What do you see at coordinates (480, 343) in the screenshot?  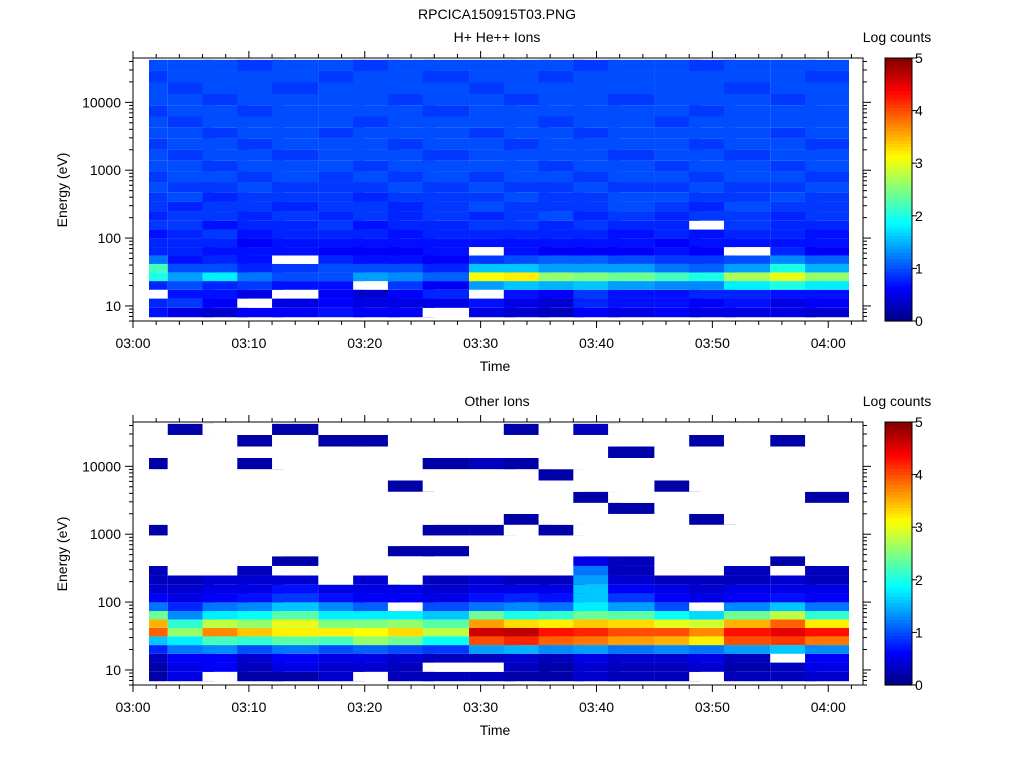 I see `x-tick-label: 03:30` at bounding box center [480, 343].